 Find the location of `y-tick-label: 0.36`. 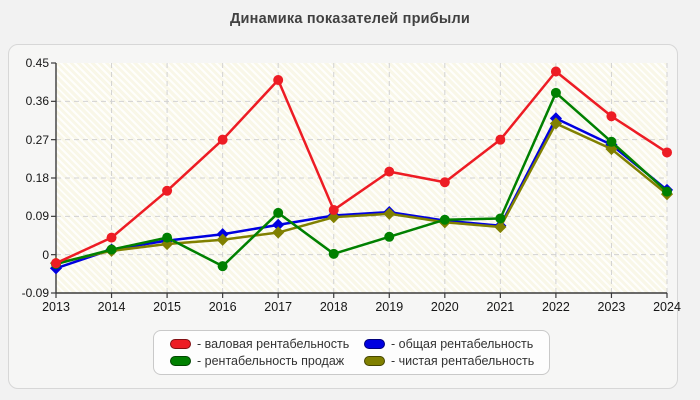

y-tick-label: 0.36 is located at coordinates (37, 101).